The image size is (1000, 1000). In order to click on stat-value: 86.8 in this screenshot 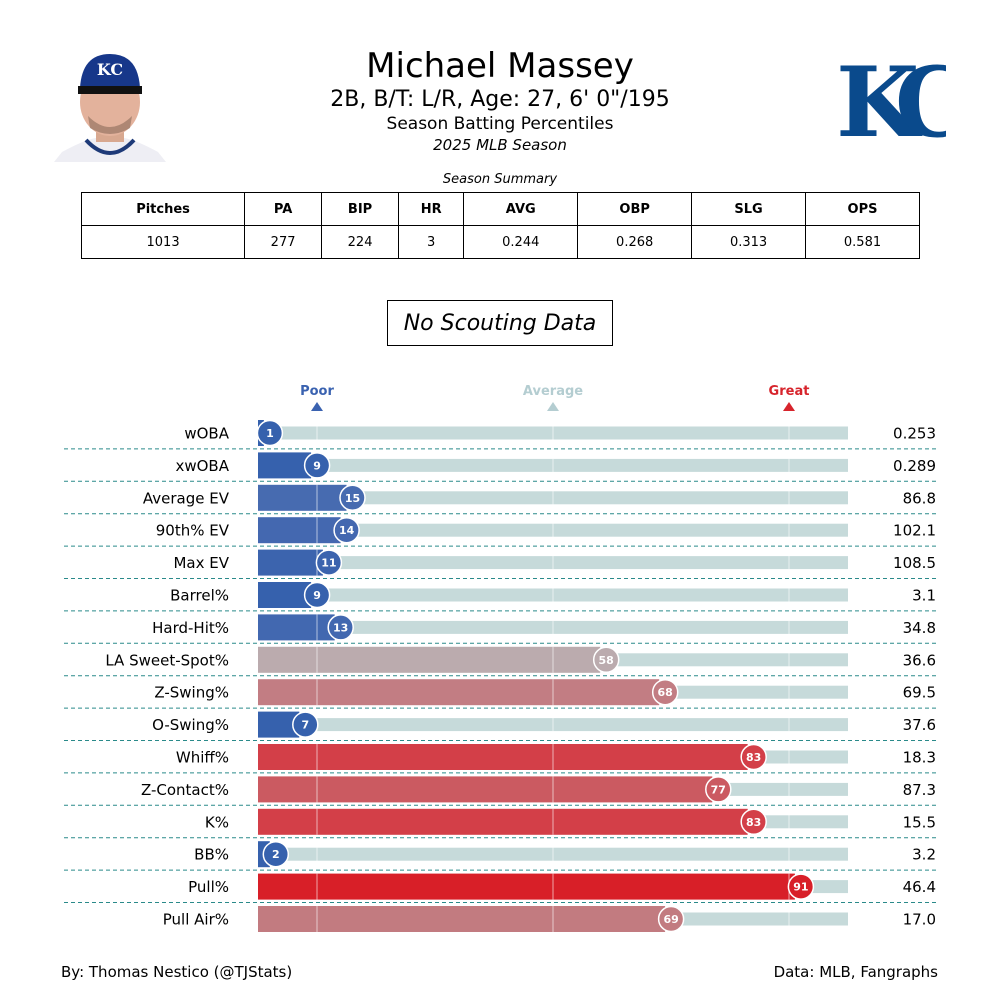, I will do `click(919, 498)`.